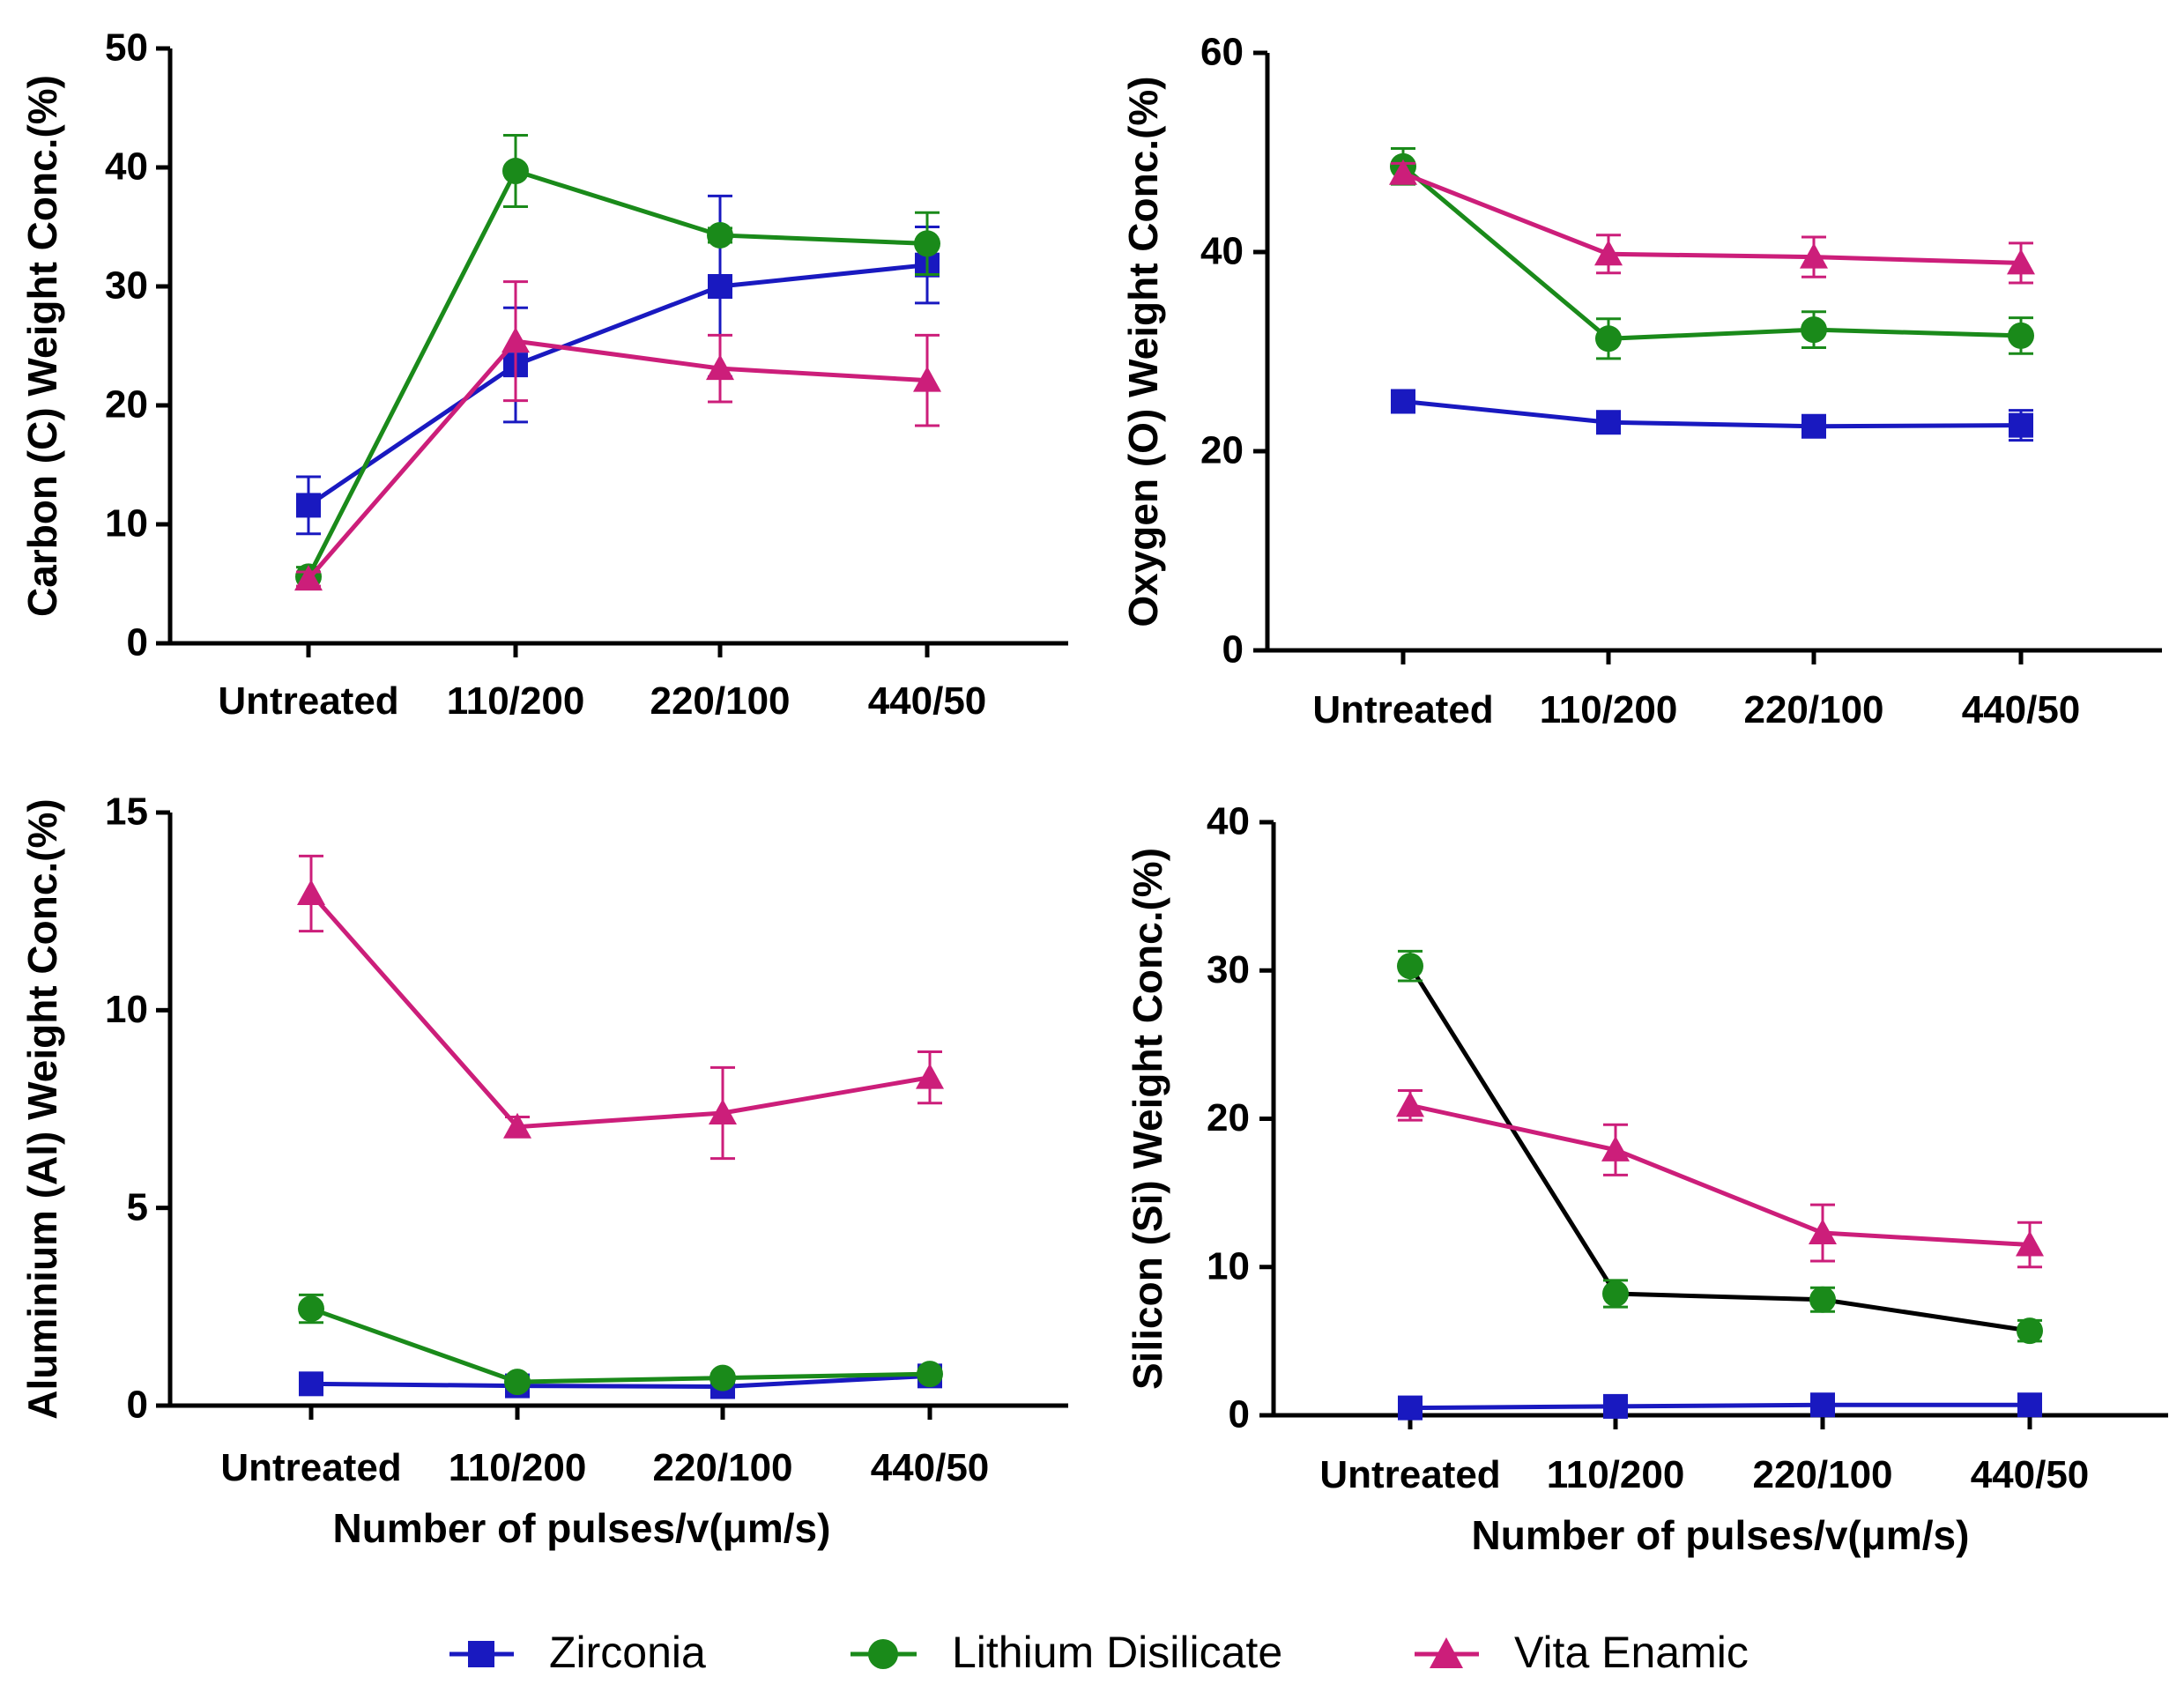 Image resolution: width=2184 pixels, height=1692 pixels. I want to click on x-axis-title-bottom-left: Number of pulses/v(μm/s), so click(582, 1528).